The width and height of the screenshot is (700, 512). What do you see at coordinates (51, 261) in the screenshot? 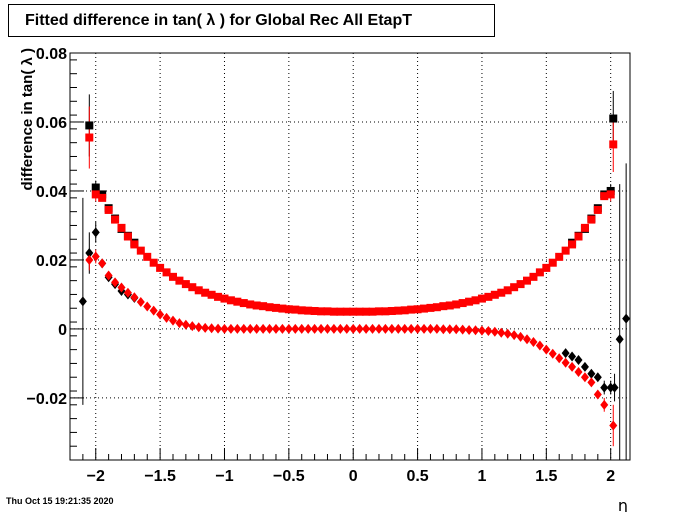
I see `y-tick-label: 0.02` at bounding box center [51, 261].